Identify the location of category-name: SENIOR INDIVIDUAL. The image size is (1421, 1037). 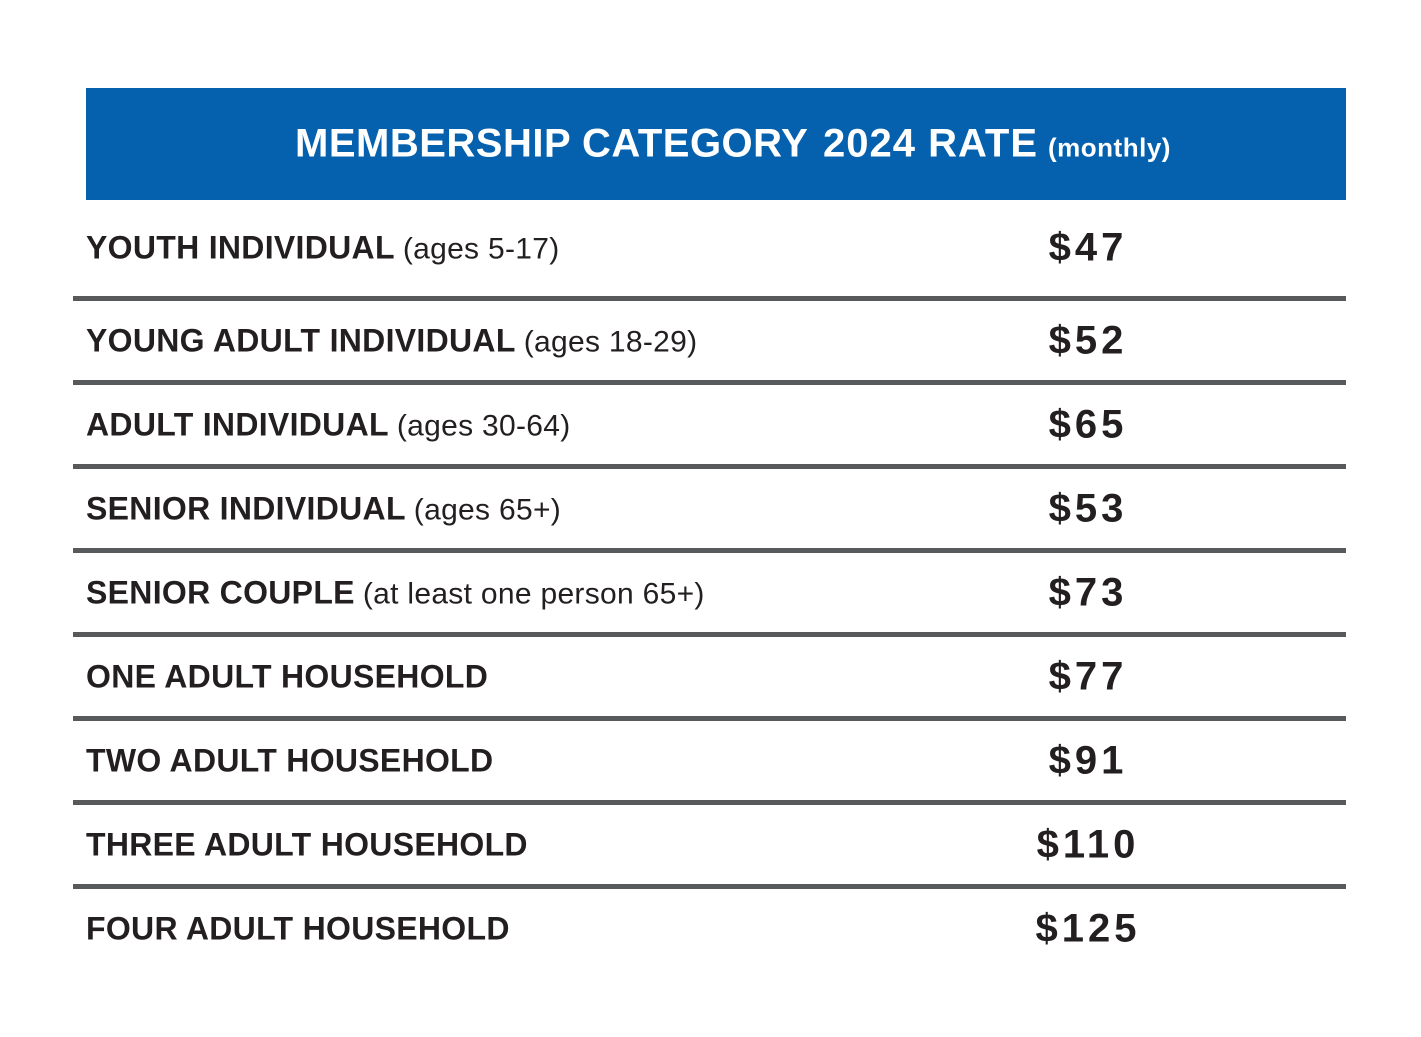
(246, 508).